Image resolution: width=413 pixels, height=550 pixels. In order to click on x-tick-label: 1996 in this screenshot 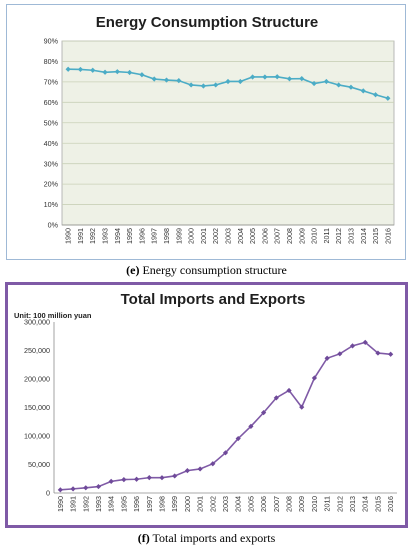, I will do `click(141, 236)`.